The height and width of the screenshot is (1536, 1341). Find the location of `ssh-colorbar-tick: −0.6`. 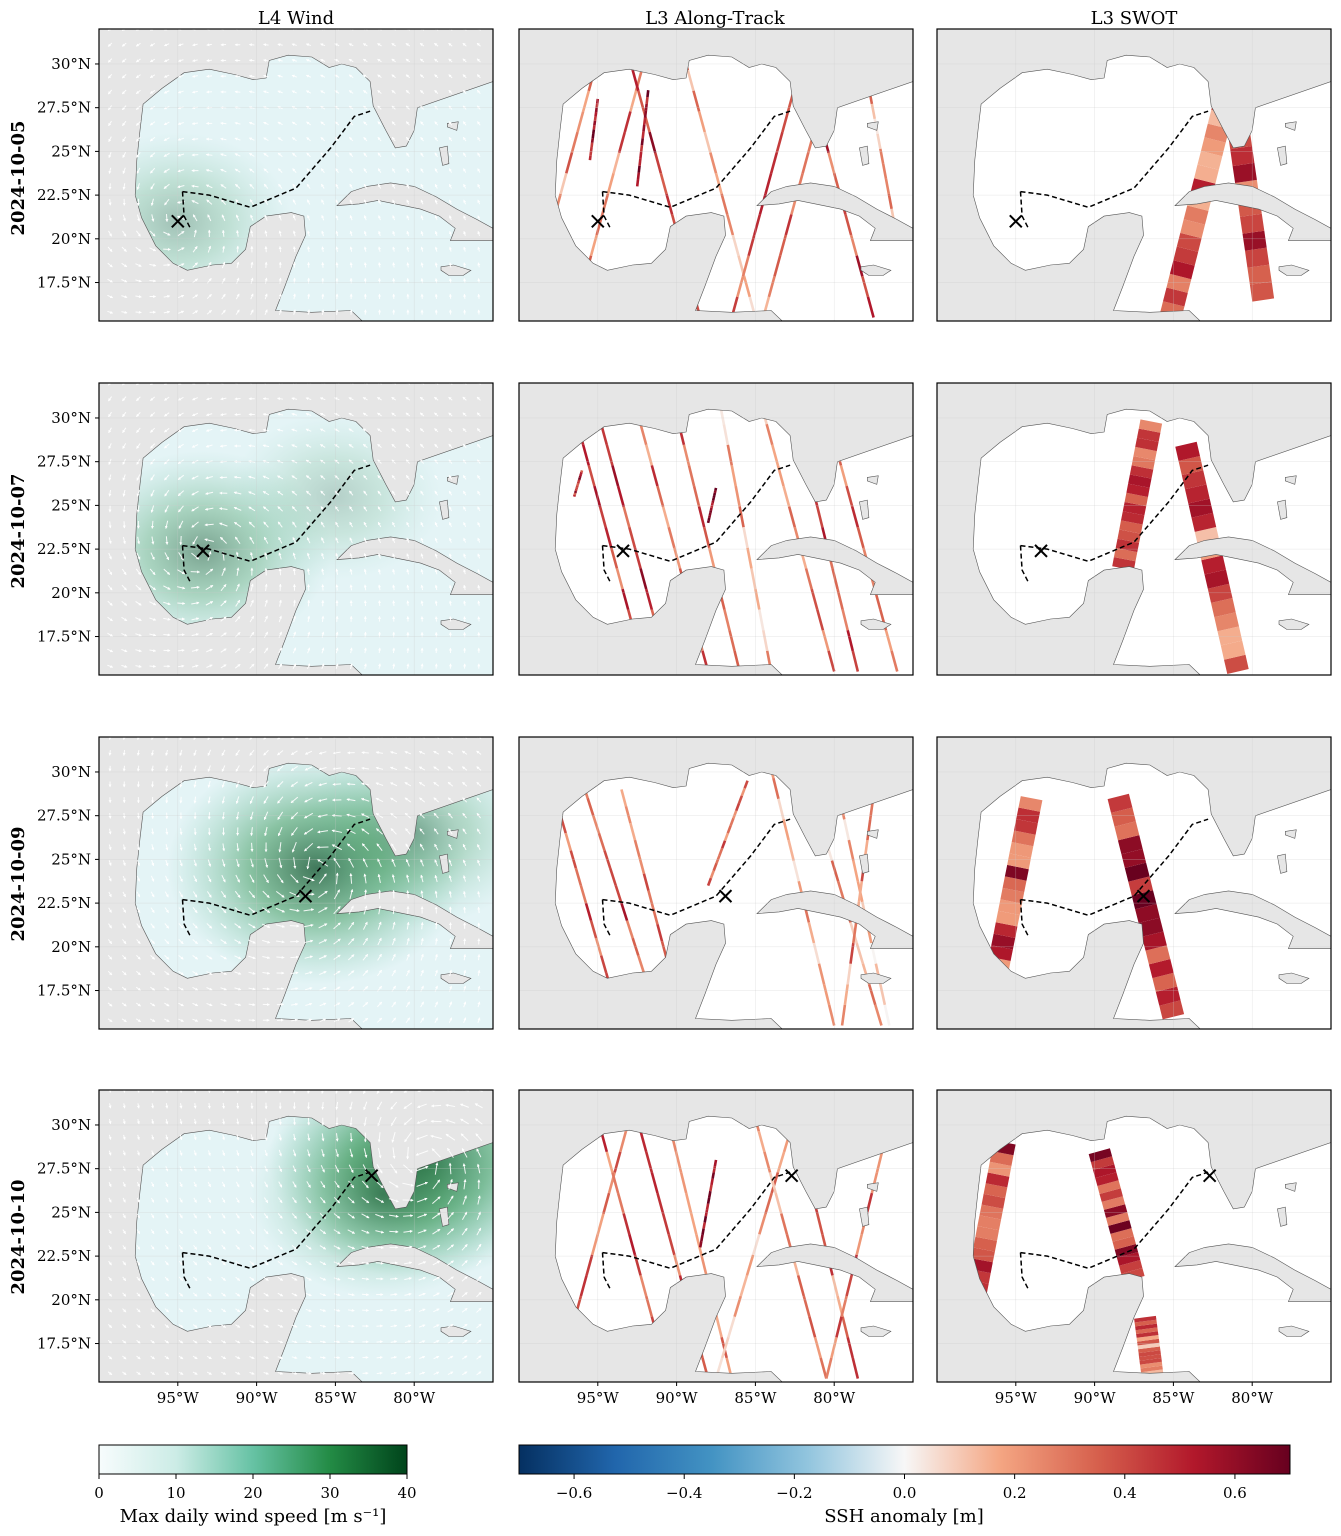

ssh-colorbar-tick: −0.6 is located at coordinates (574, 1493).